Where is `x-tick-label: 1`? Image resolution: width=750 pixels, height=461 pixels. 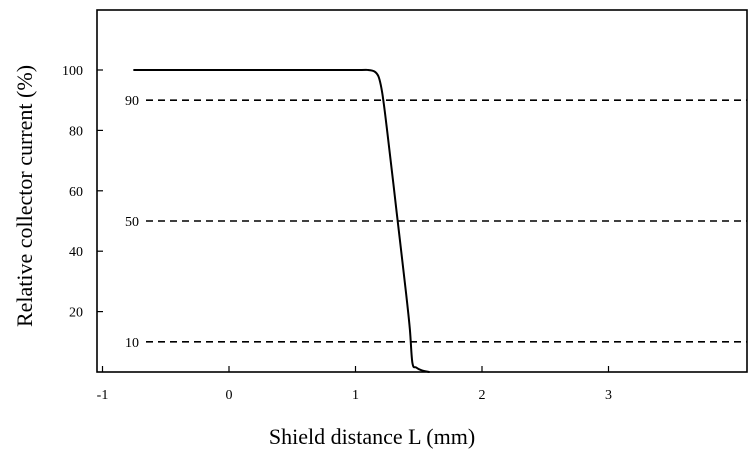
x-tick-label: 1 is located at coordinates (355, 395).